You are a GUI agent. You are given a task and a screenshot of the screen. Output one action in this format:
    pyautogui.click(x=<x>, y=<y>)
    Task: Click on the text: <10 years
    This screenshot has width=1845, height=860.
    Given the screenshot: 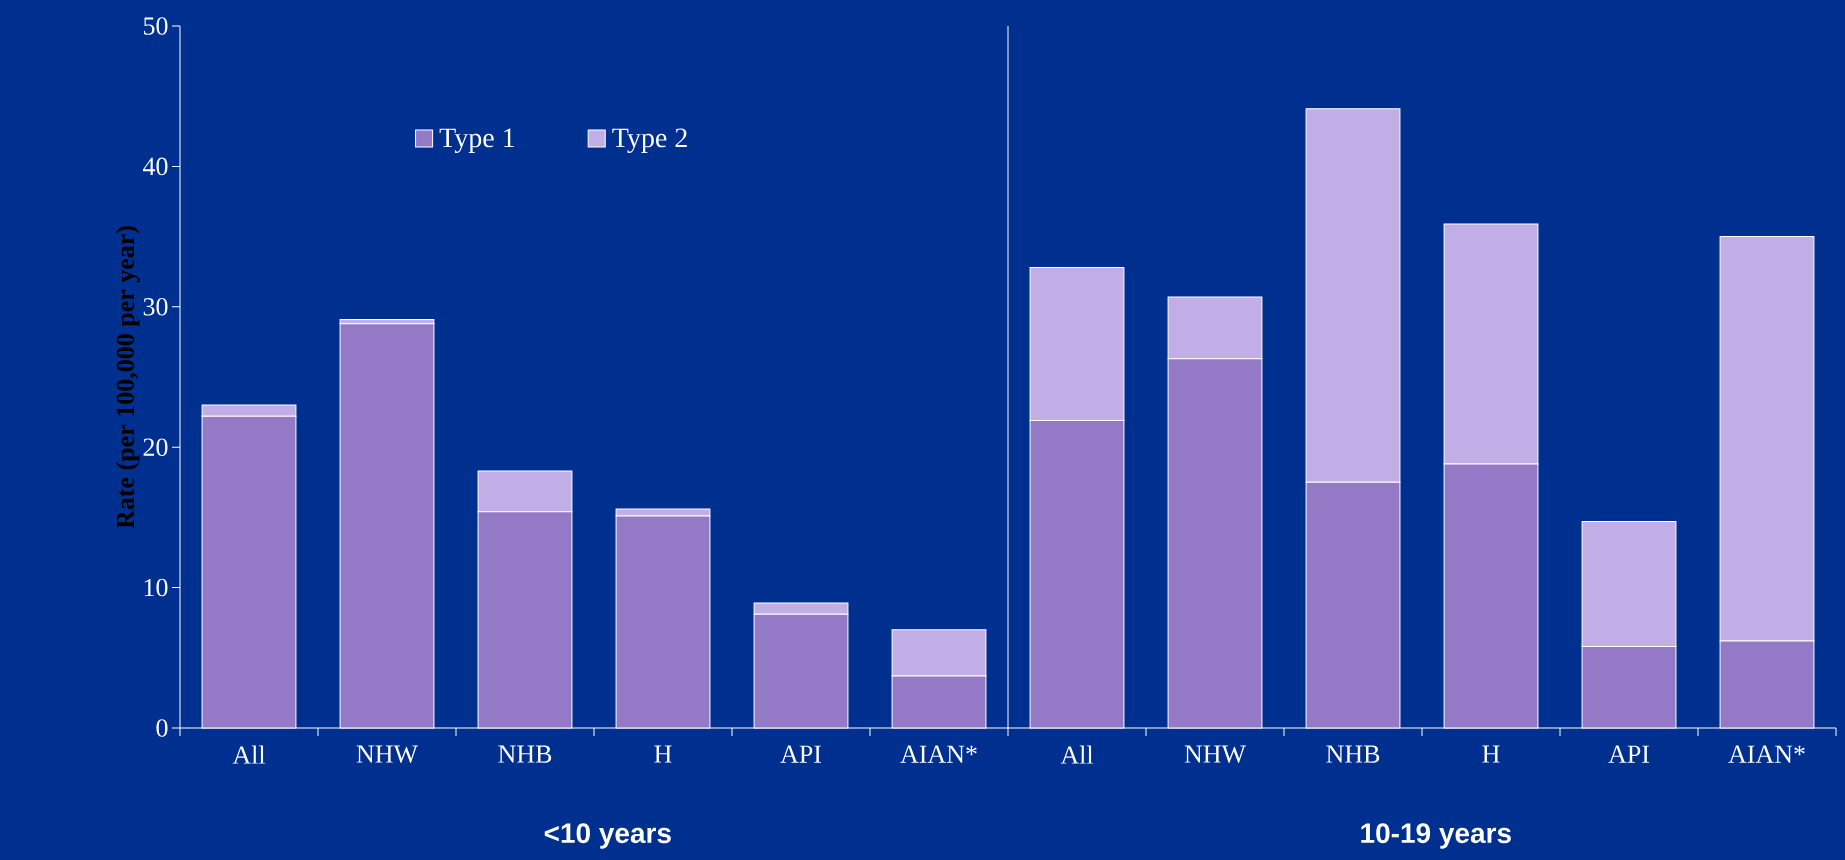 What is the action you would take?
    pyautogui.click(x=607, y=836)
    